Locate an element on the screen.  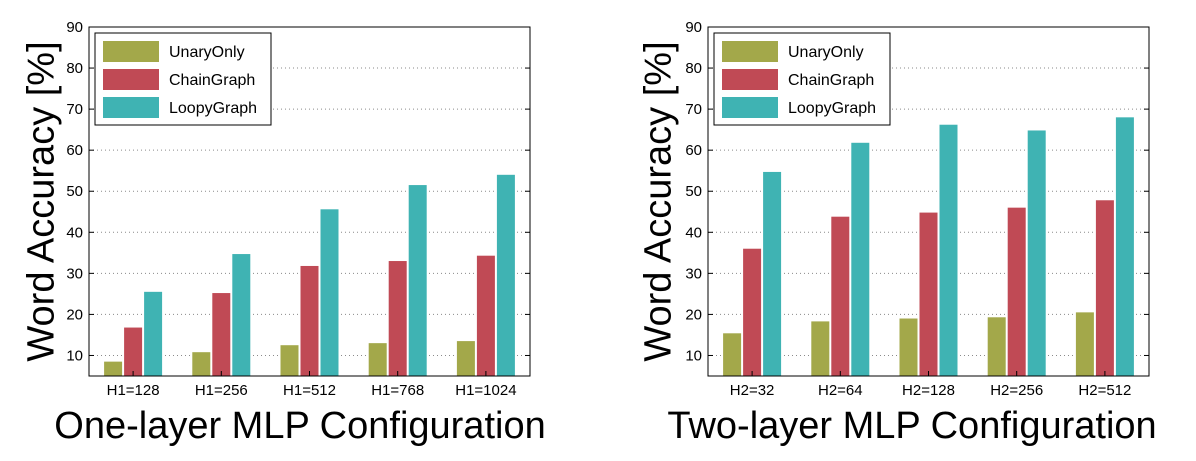
x-tick-label: H1=1024 is located at coordinates (485, 390).